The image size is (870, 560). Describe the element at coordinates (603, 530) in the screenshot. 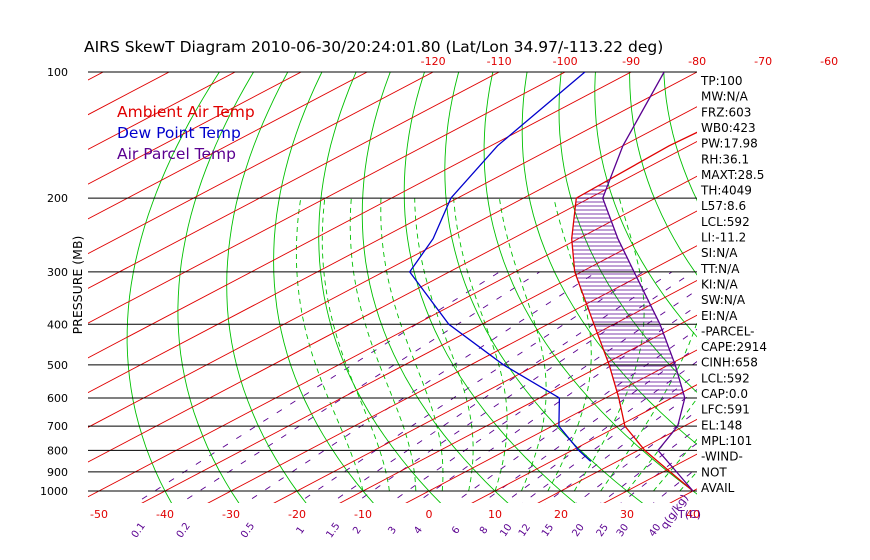

I see `mixing-ratio-label: 25` at that location.